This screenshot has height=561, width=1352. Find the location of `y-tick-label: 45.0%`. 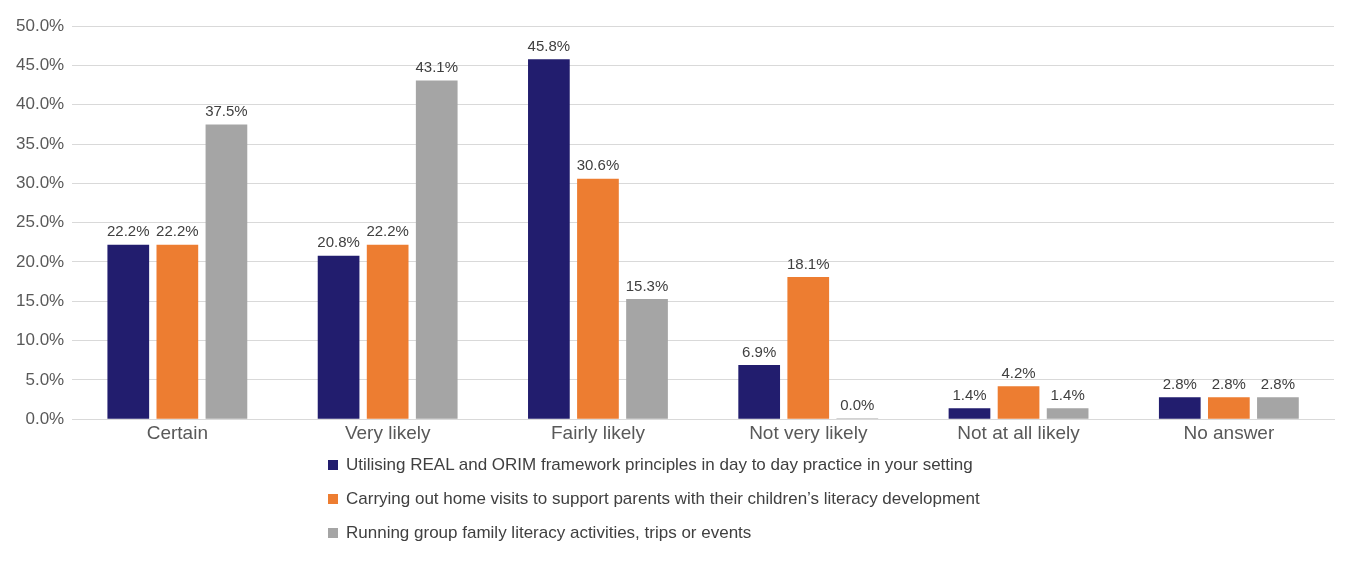

y-tick-label: 45.0% is located at coordinates (40, 65).